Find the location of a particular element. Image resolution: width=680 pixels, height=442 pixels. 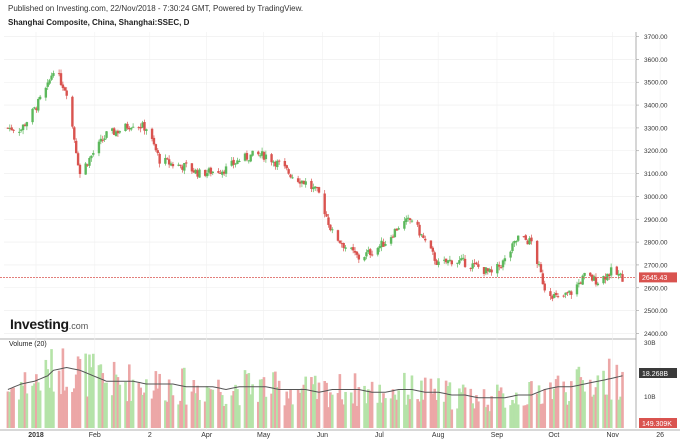

price-tick-label: 3700.00 is located at coordinates (656, 37).